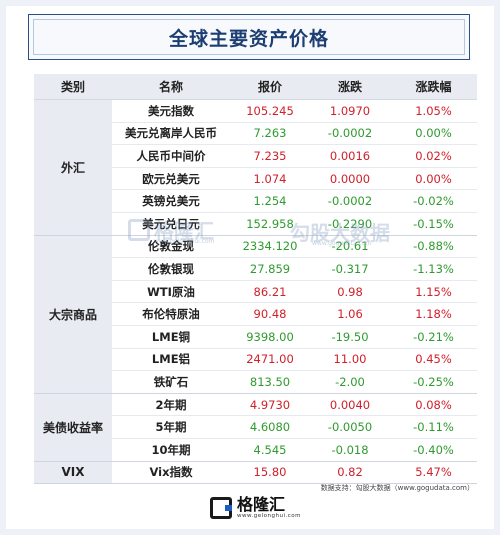 This screenshot has height=535, width=500. I want to click on column-header-category: 类别, so click(73, 87).